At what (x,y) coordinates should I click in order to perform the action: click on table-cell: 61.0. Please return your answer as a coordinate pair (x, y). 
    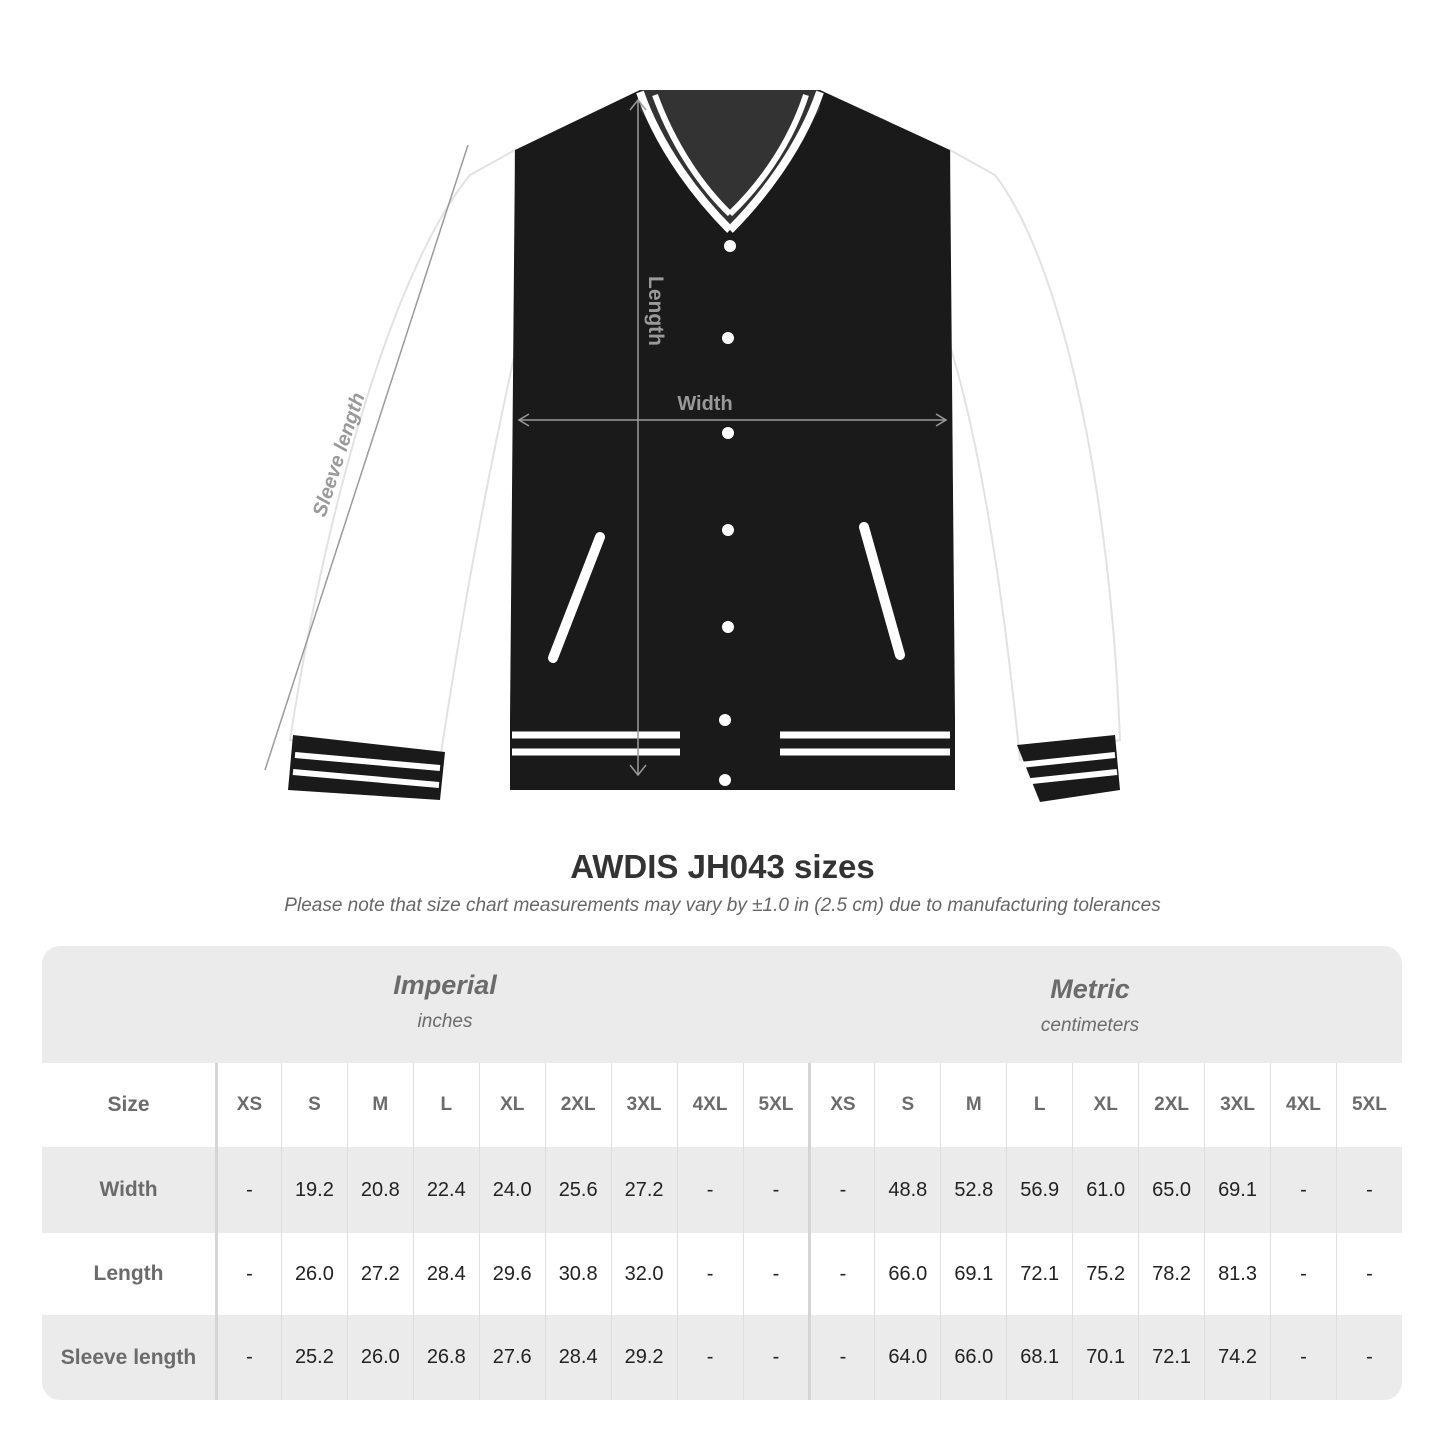
    Looking at the image, I should click on (1105, 1190).